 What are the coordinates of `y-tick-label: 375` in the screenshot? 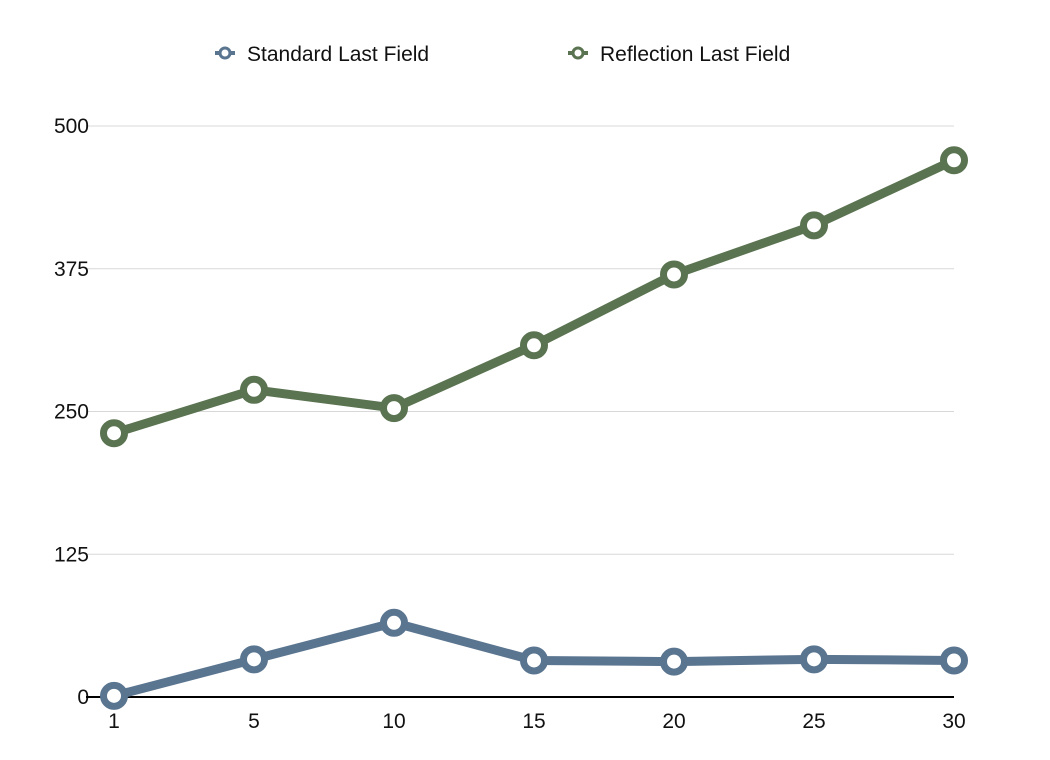 It's located at (71, 269).